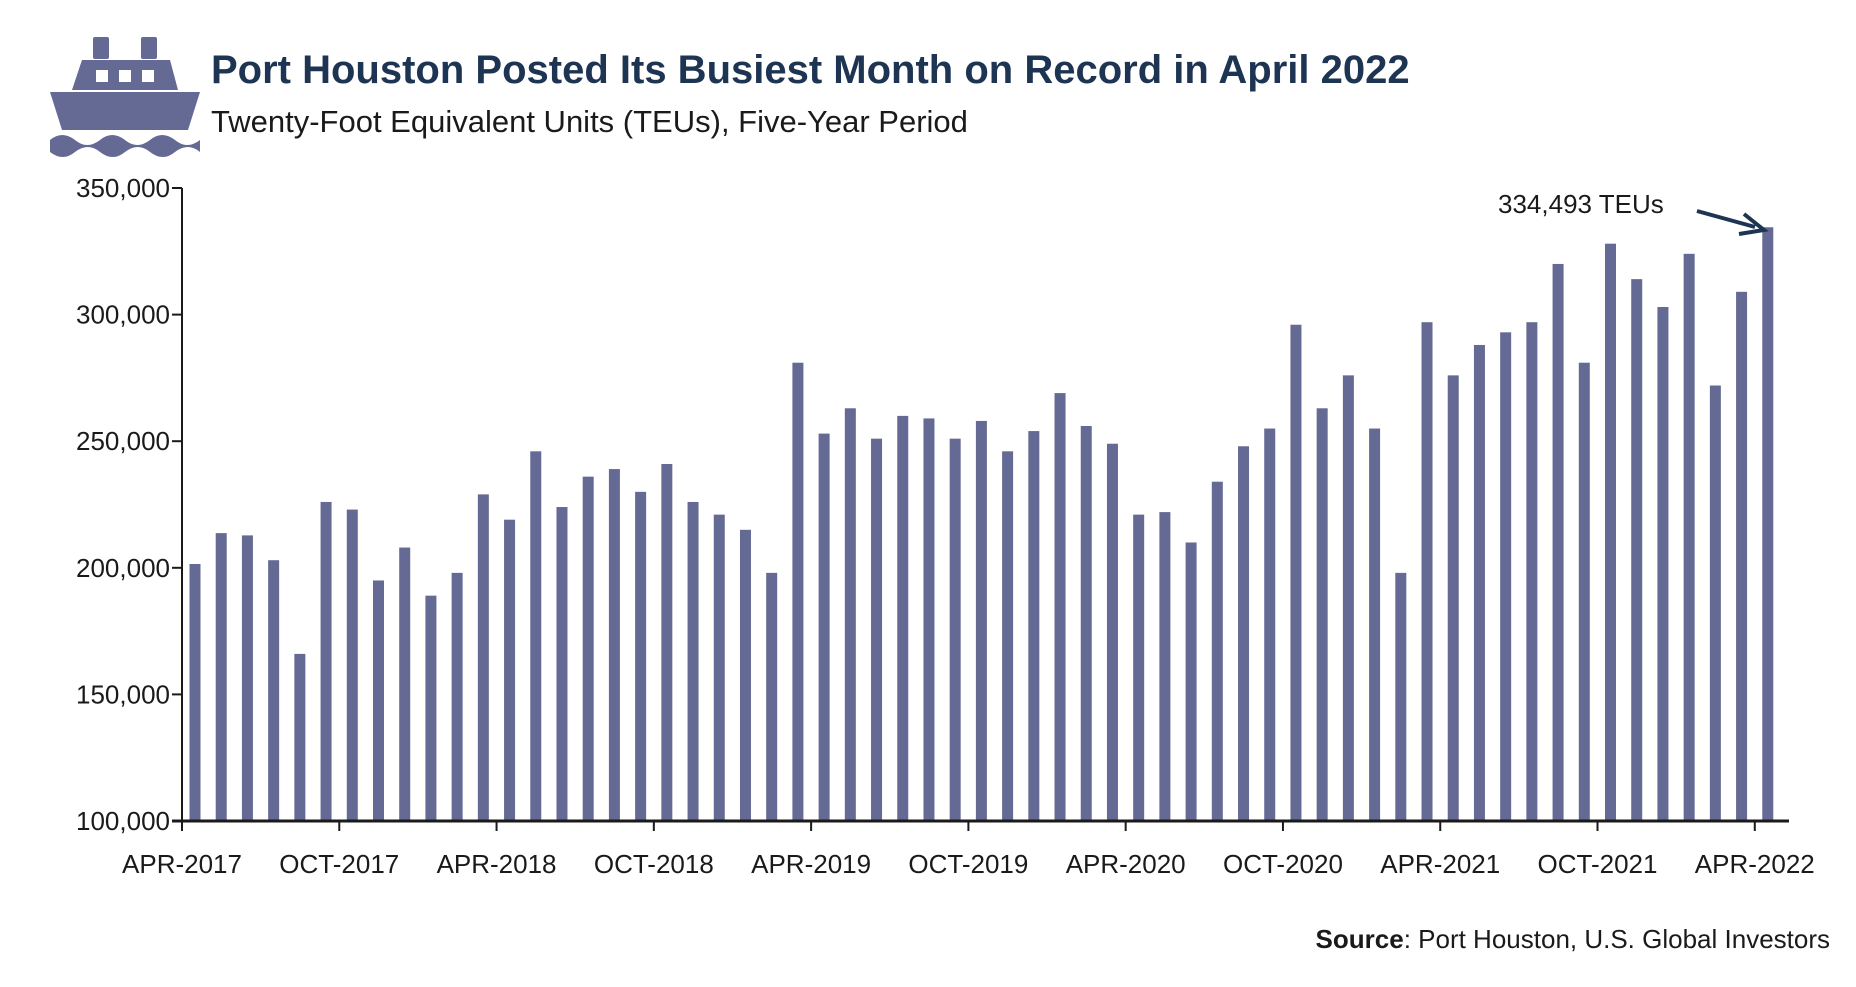 This screenshot has width=1856, height=987. I want to click on bar-jun-2020, so click(1191, 681).